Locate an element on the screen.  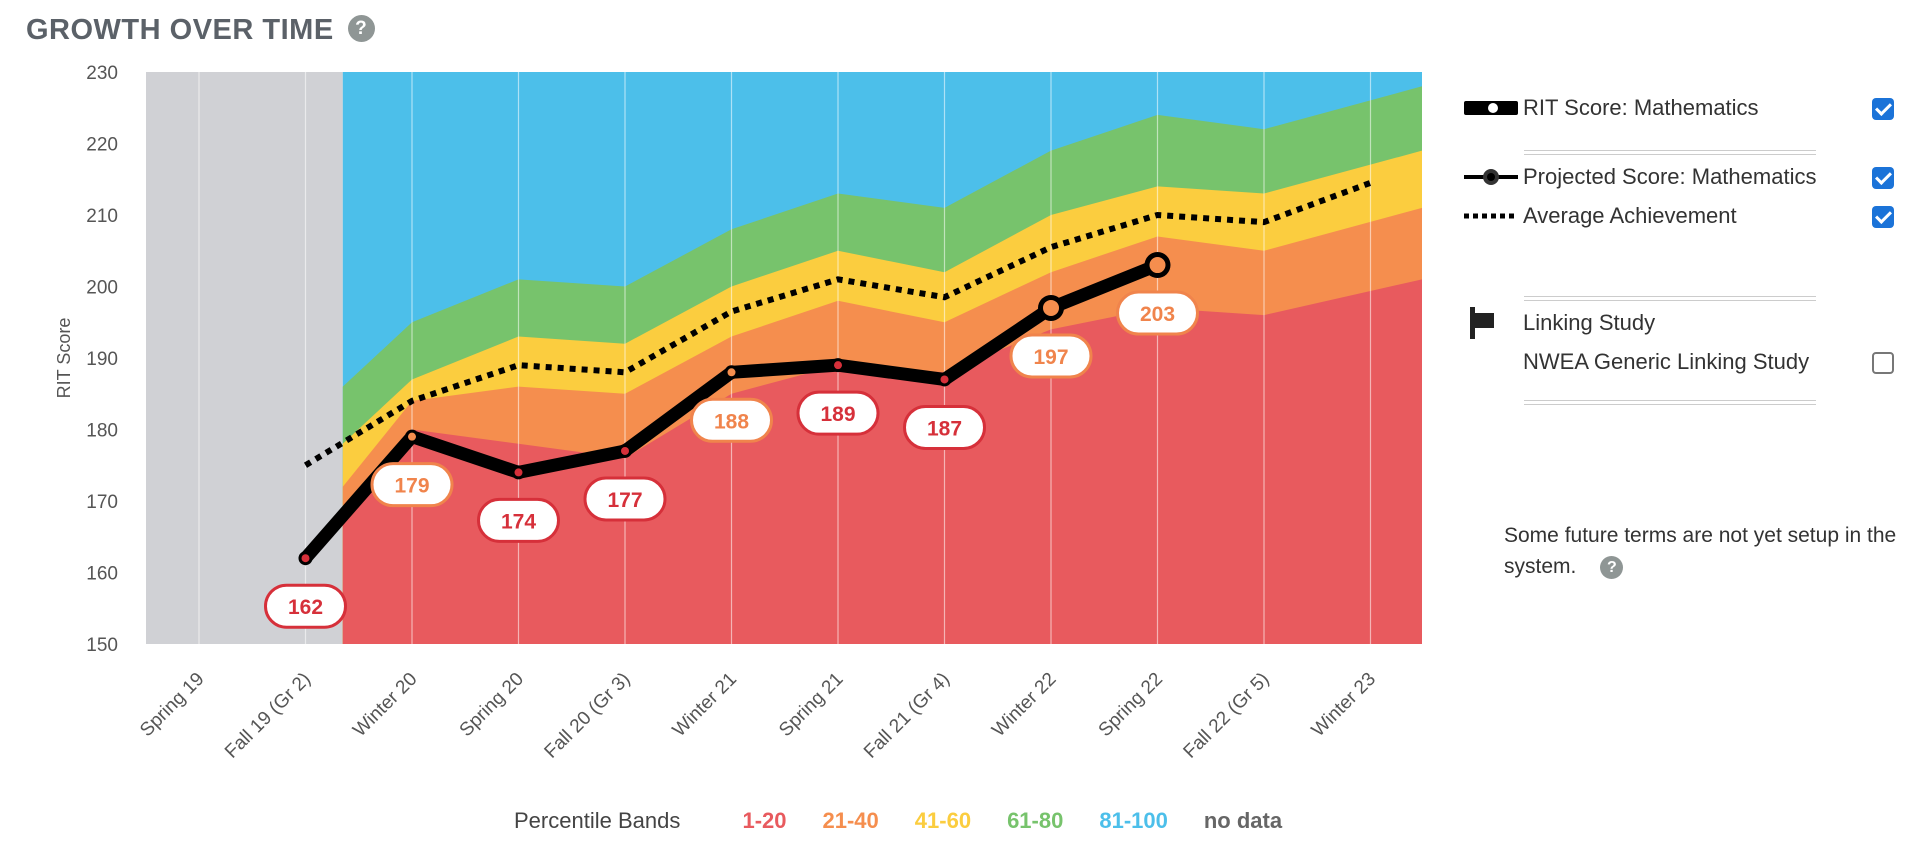
score-label: 189 is located at coordinates (837, 414).